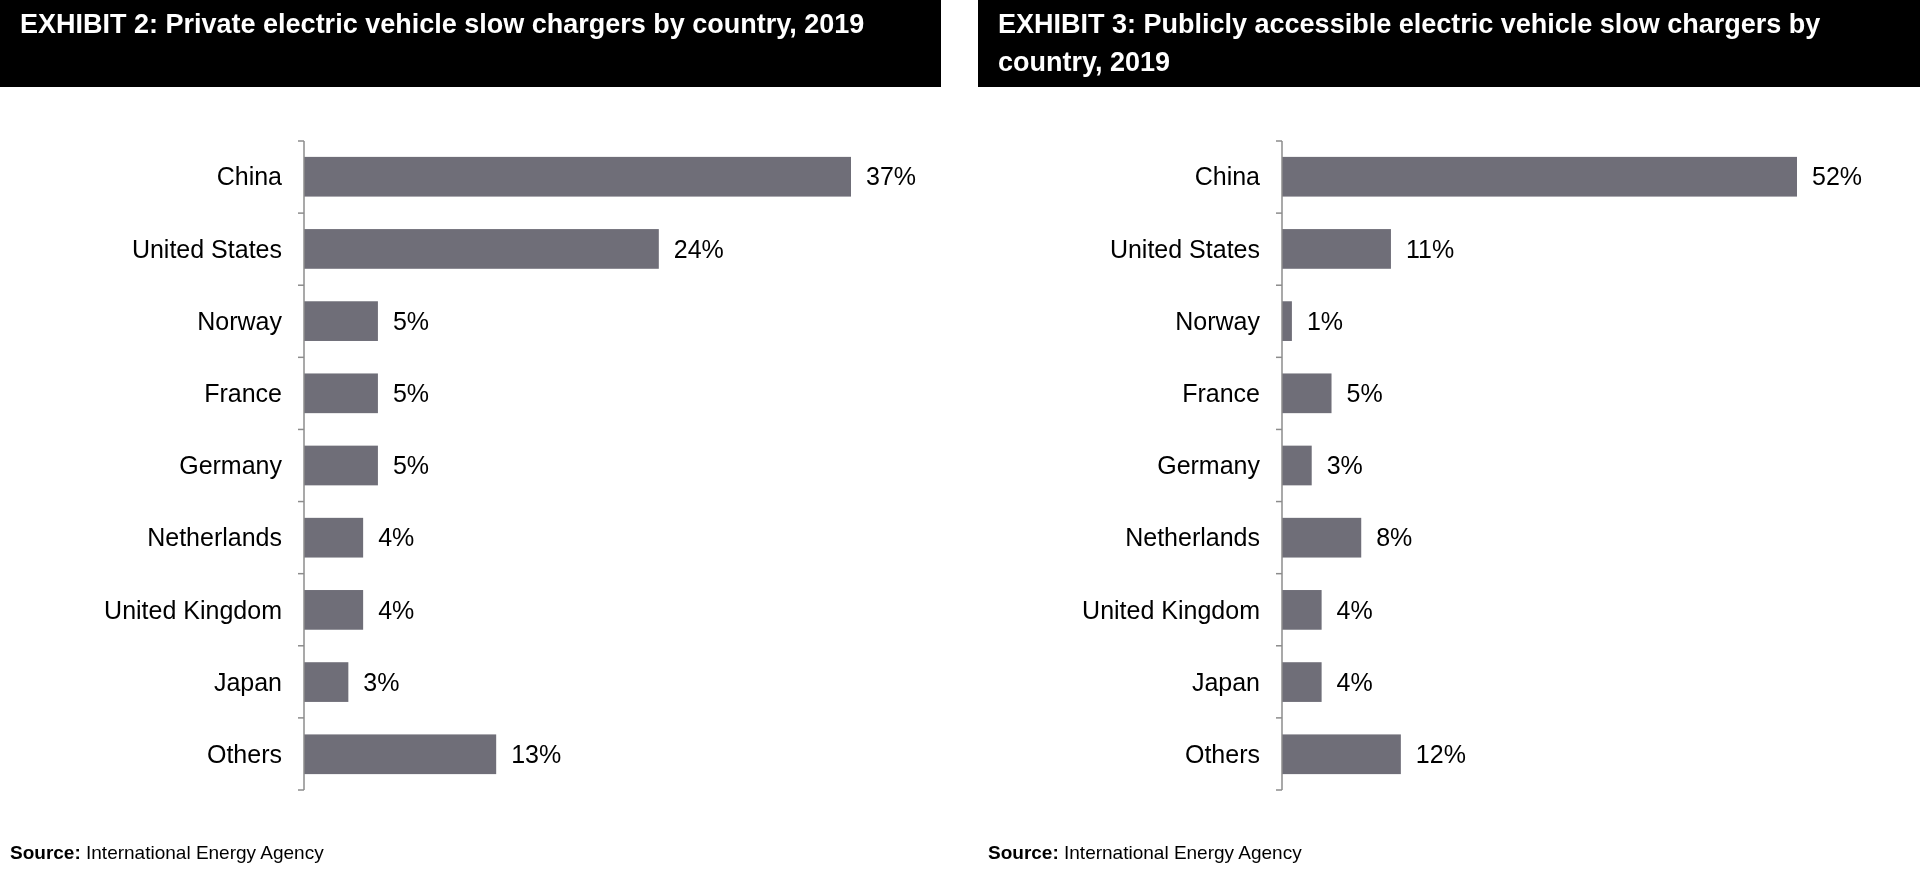 Image resolution: width=1920 pixels, height=878 pixels. I want to click on data-label: 24%, so click(698, 248).